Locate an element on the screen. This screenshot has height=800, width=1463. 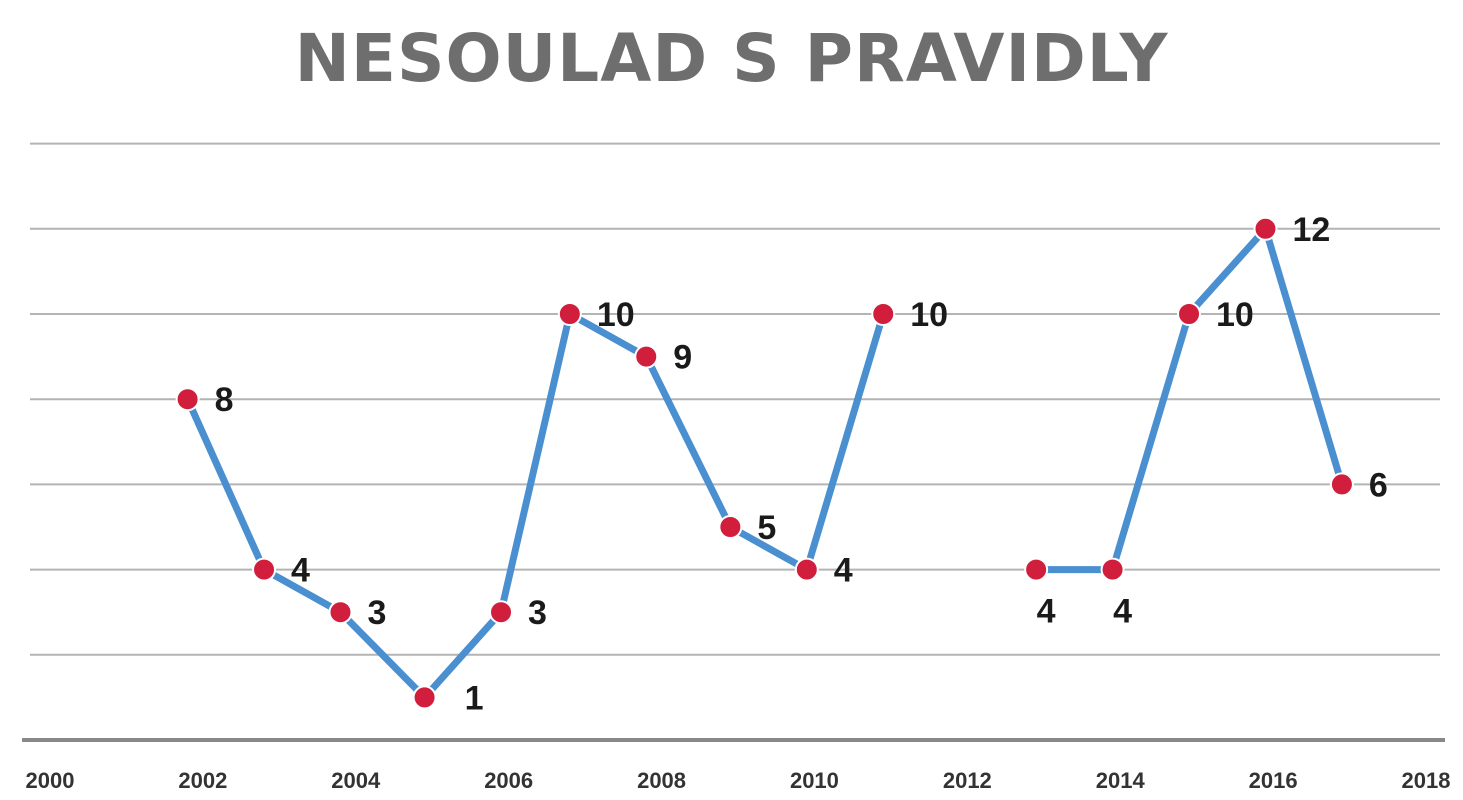
data-label: 12 is located at coordinates (1311, 230).